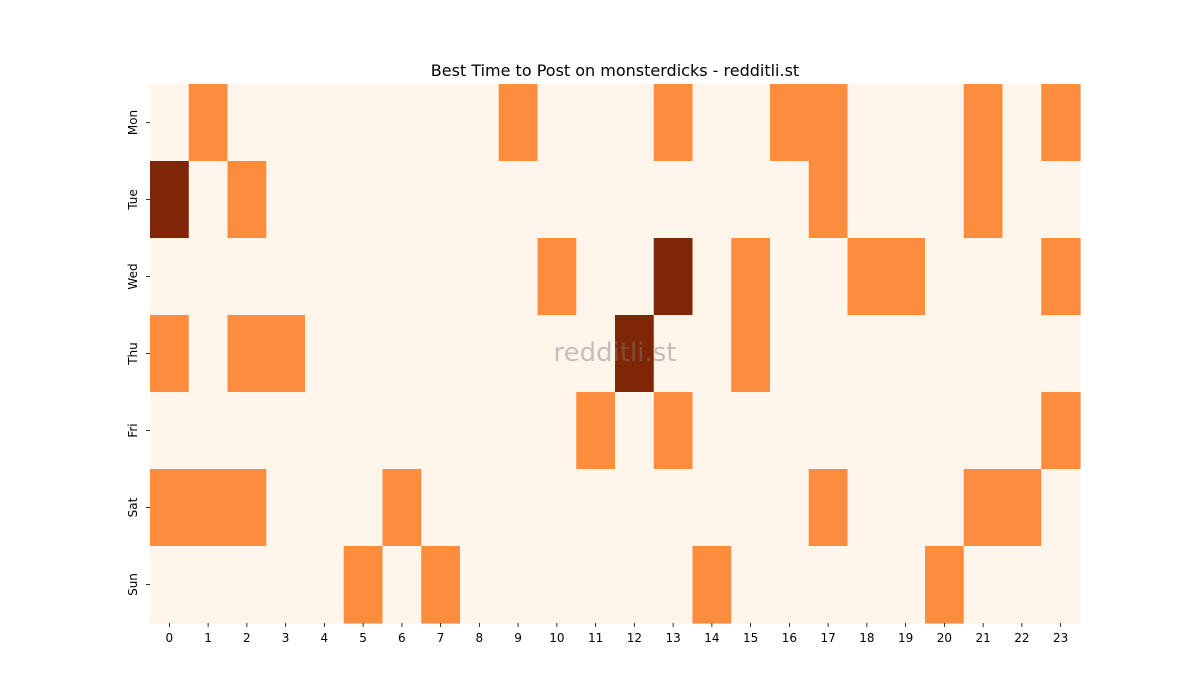  I want to click on x-tick-label: 14, so click(711, 638).